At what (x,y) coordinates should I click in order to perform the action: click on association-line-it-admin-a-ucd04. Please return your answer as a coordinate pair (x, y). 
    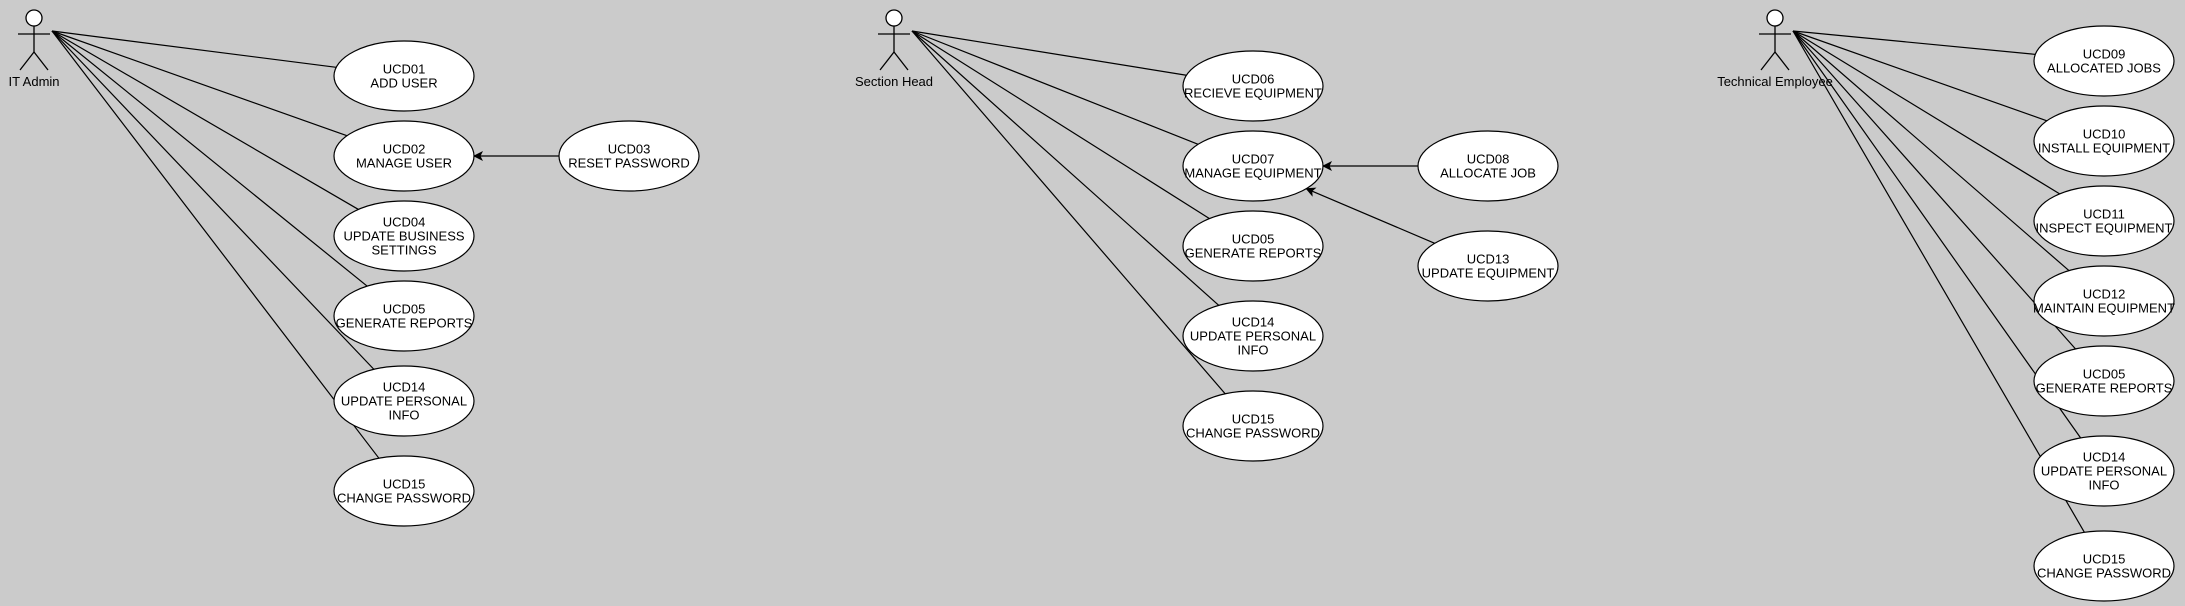
    Looking at the image, I should click on (205, 120).